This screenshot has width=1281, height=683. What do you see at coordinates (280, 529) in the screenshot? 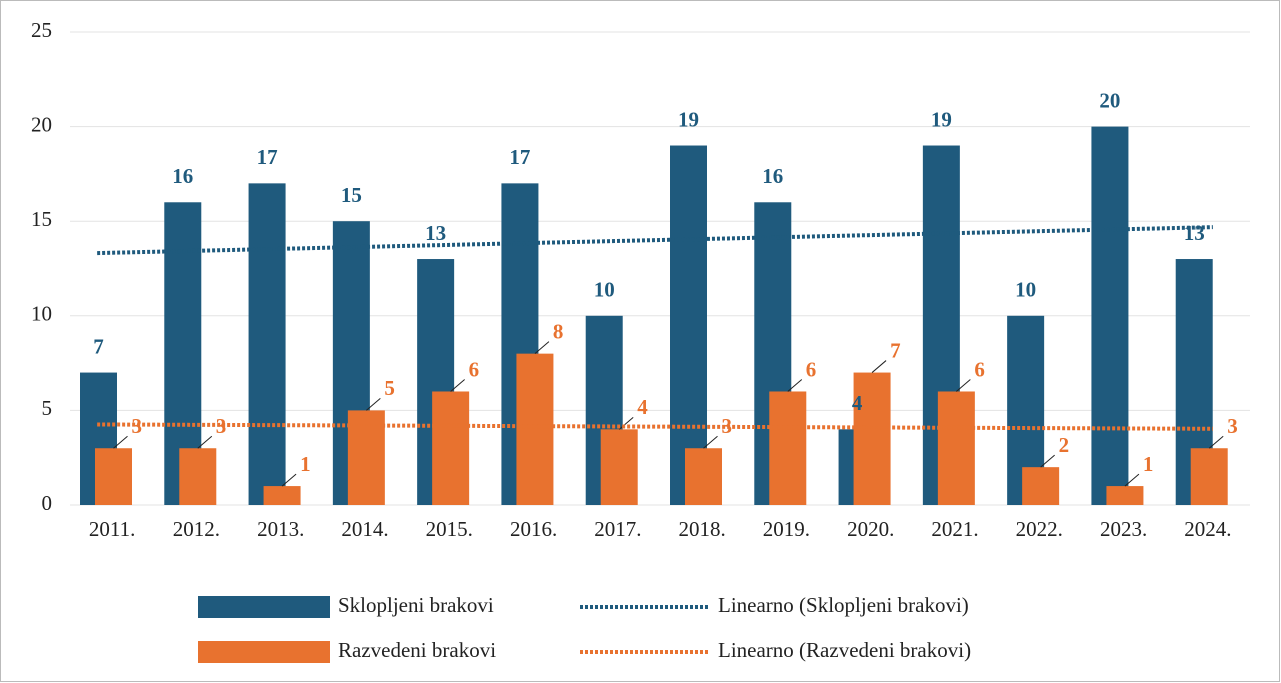
I see `x-tick-label: 2013.` at bounding box center [280, 529].